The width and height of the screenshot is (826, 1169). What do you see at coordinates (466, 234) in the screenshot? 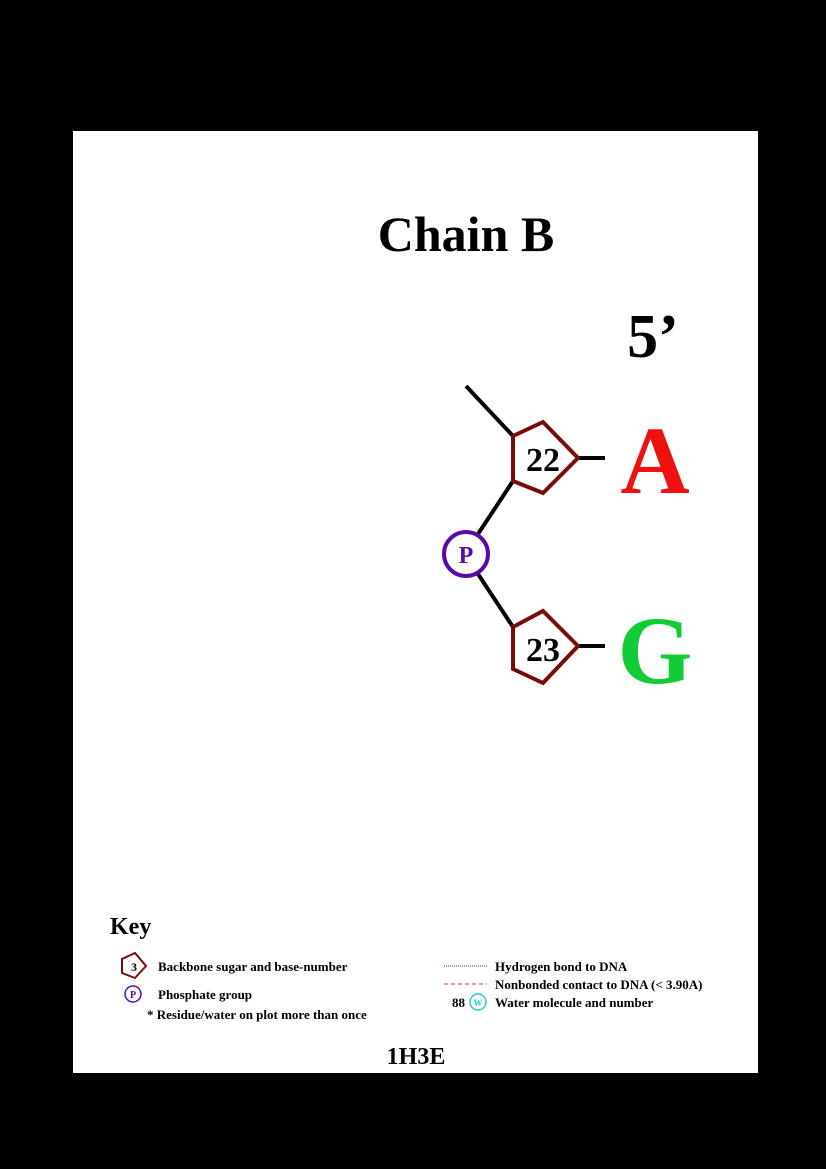
I see `chain-title: Chain B` at bounding box center [466, 234].